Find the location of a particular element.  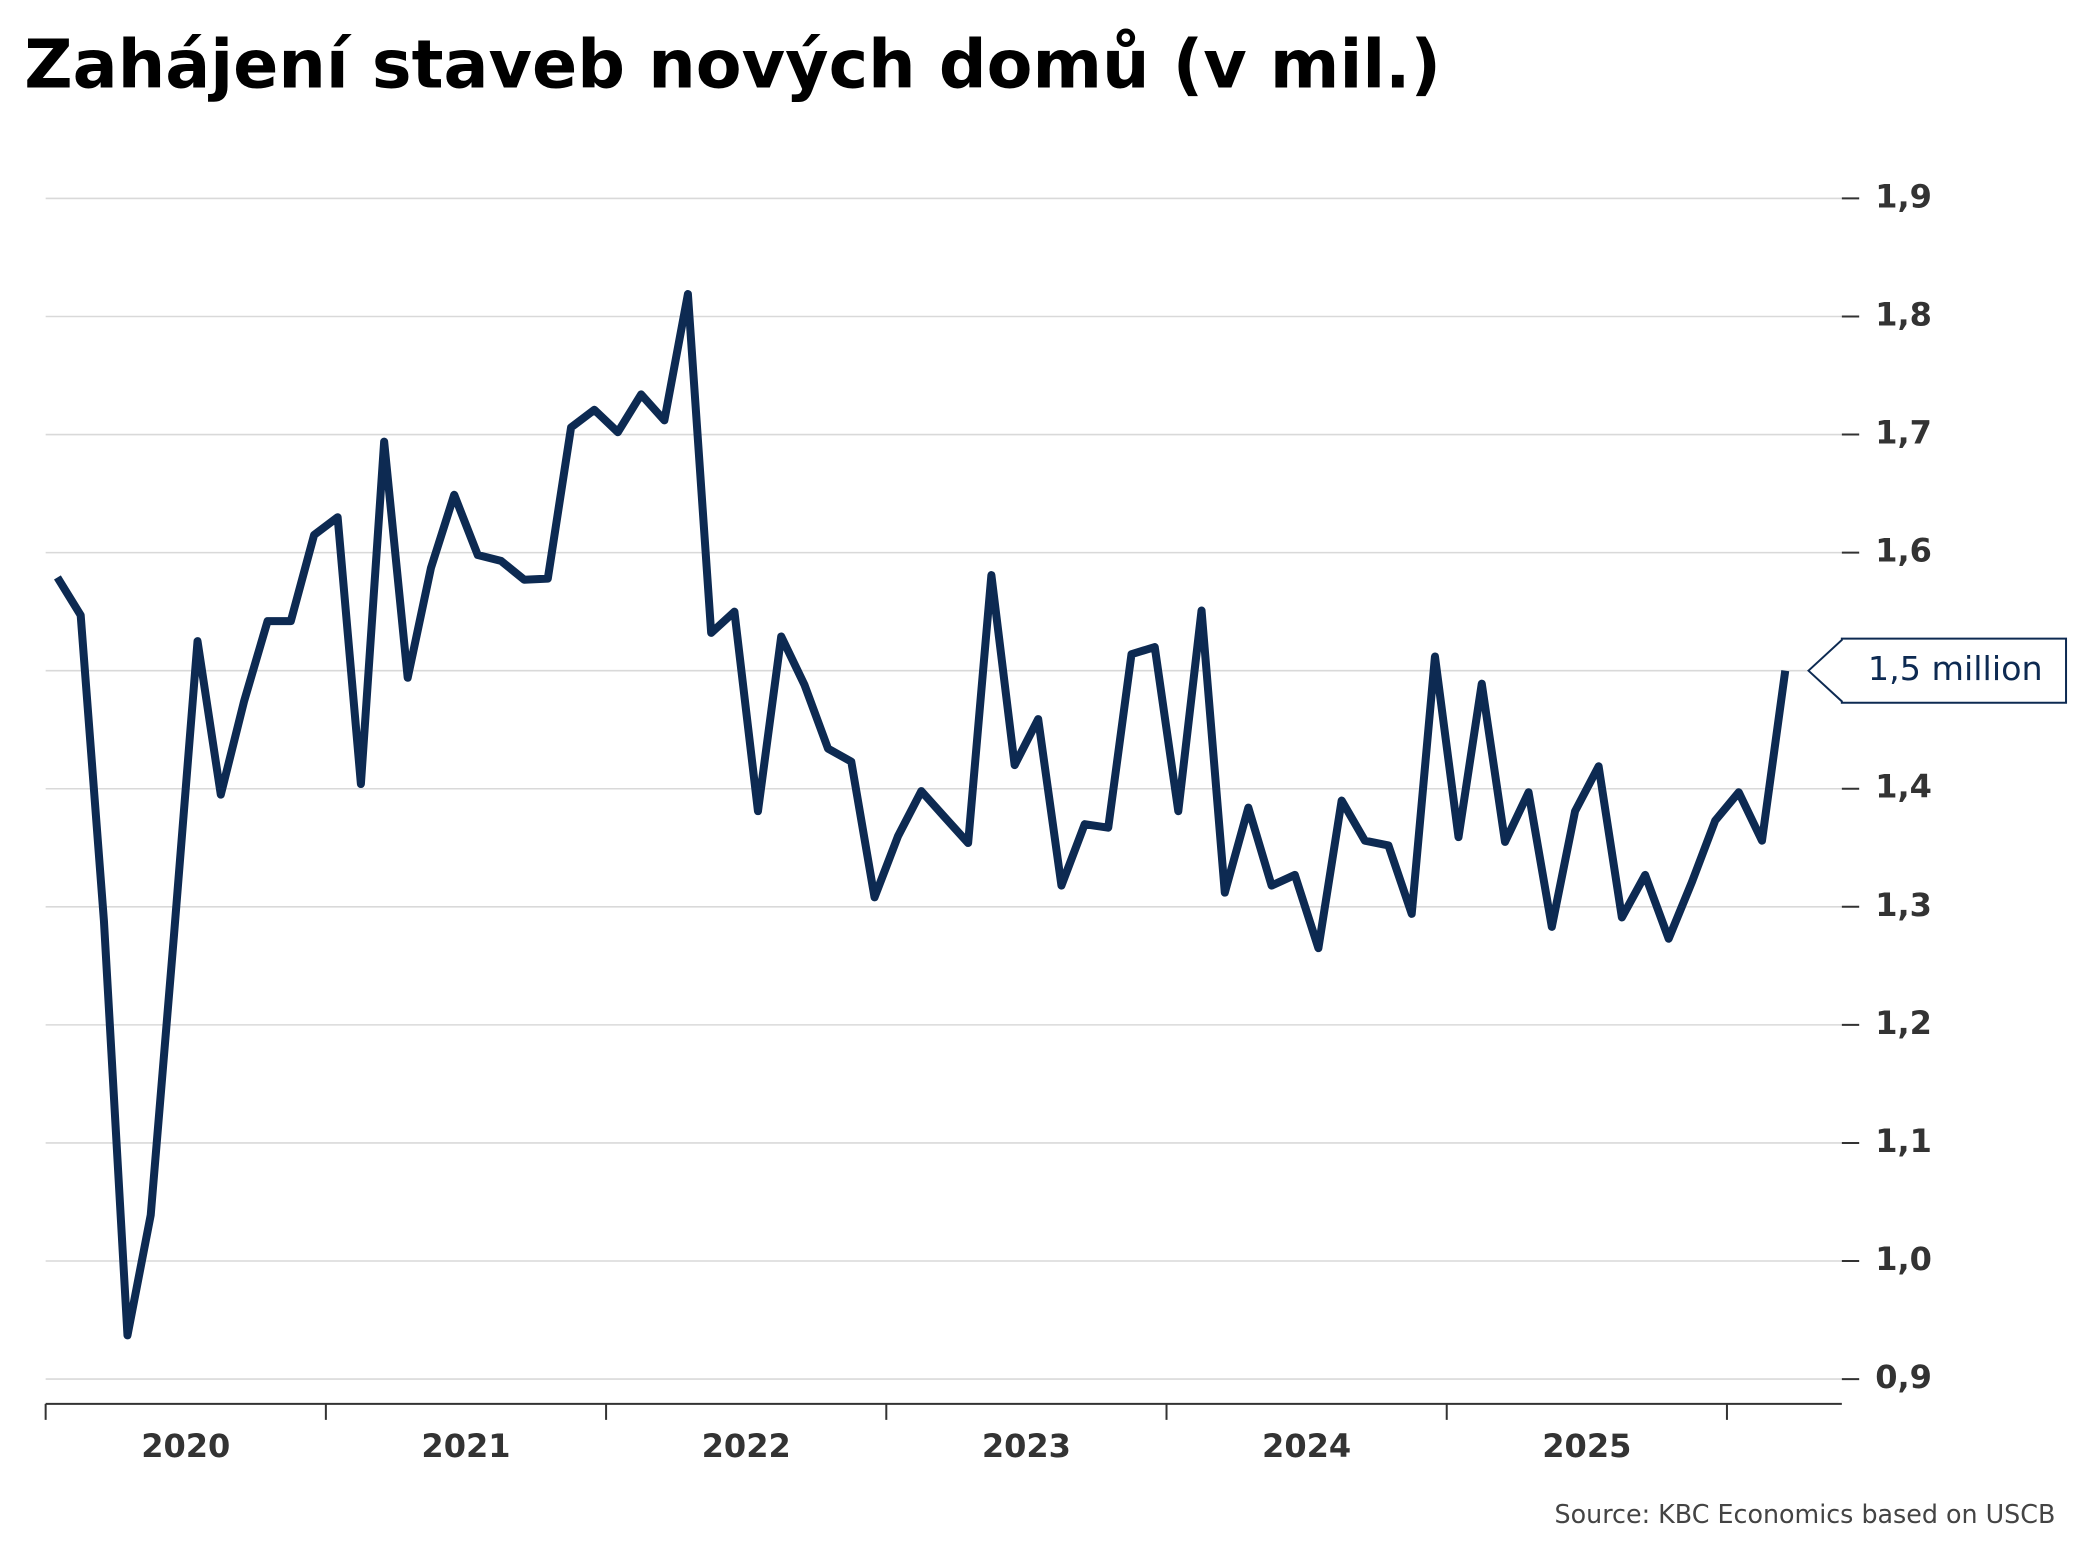

x-tick-label: 2023 is located at coordinates (1026, 1446).